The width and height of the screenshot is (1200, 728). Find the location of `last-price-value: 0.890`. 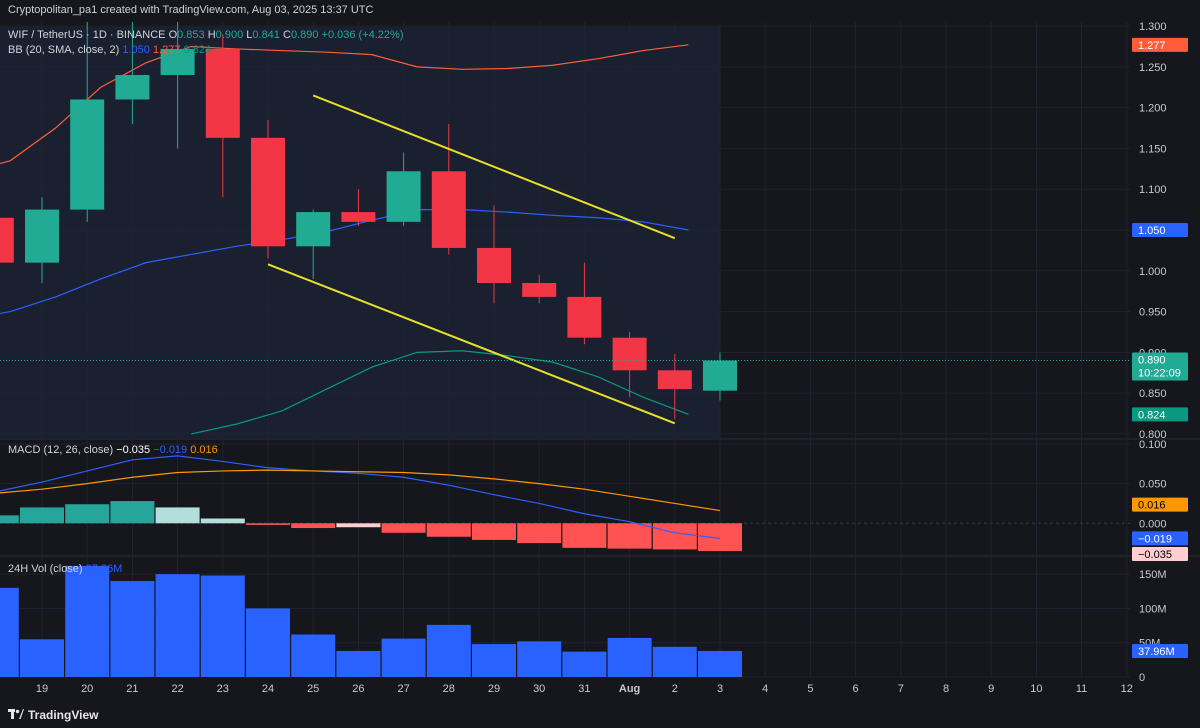

last-price-value: 0.890 is located at coordinates (1152, 361).